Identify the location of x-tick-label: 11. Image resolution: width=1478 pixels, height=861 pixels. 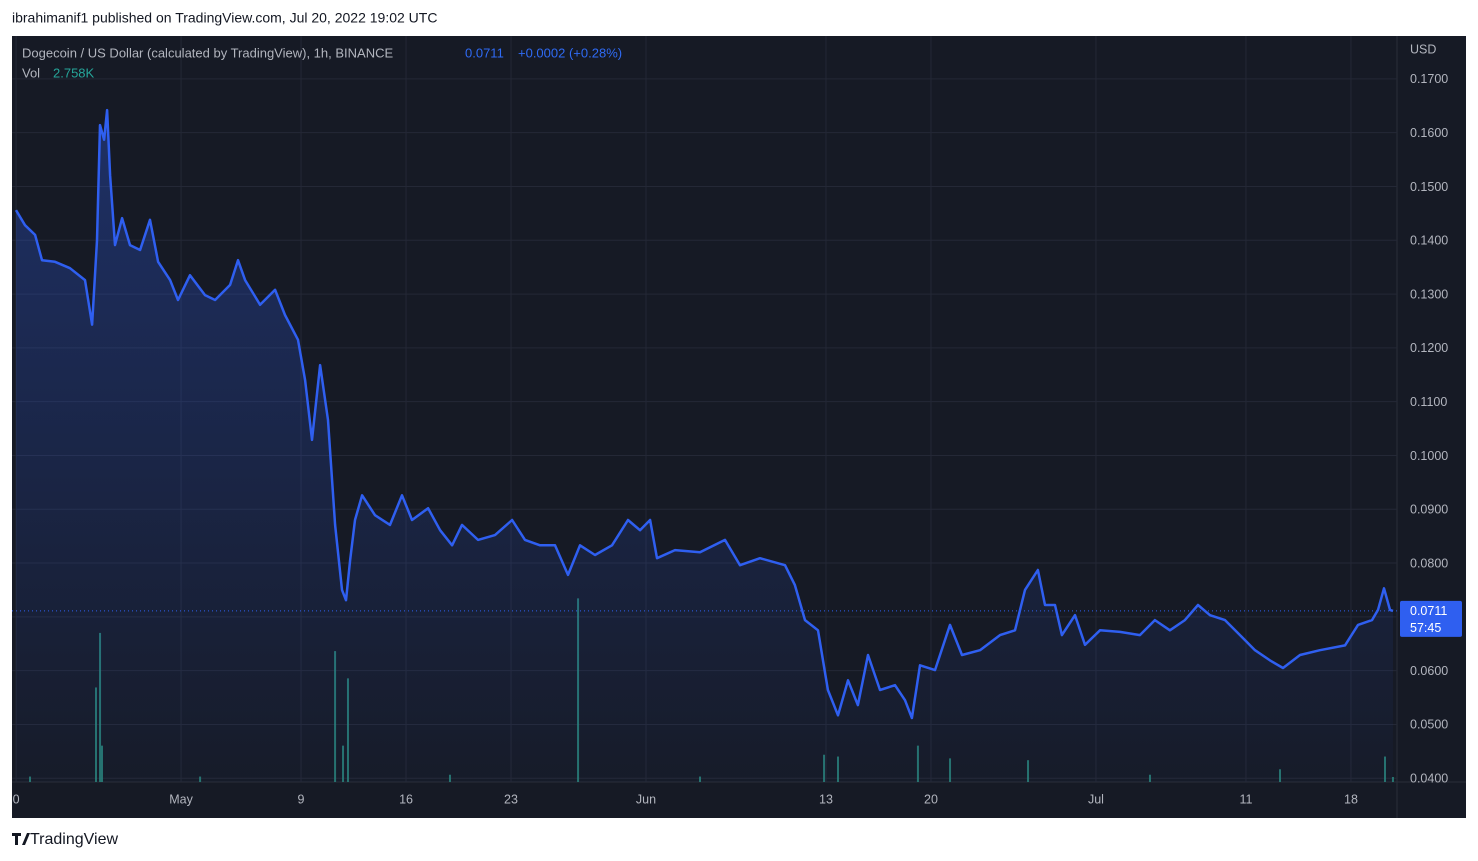
(1245, 799).